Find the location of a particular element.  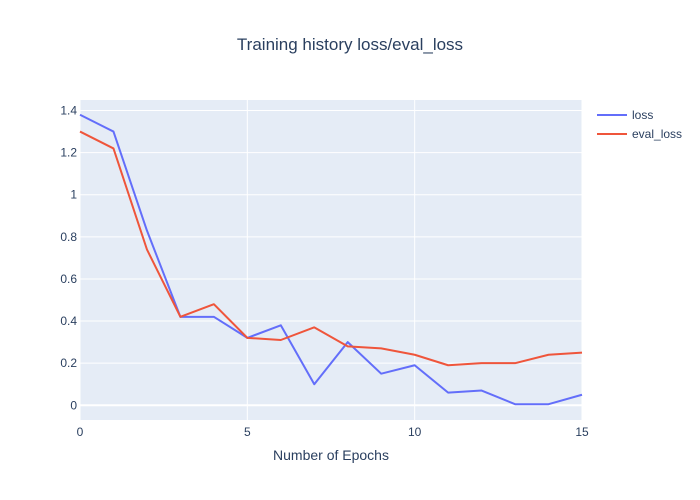

y-tick-label: 1 is located at coordinates (73, 195).